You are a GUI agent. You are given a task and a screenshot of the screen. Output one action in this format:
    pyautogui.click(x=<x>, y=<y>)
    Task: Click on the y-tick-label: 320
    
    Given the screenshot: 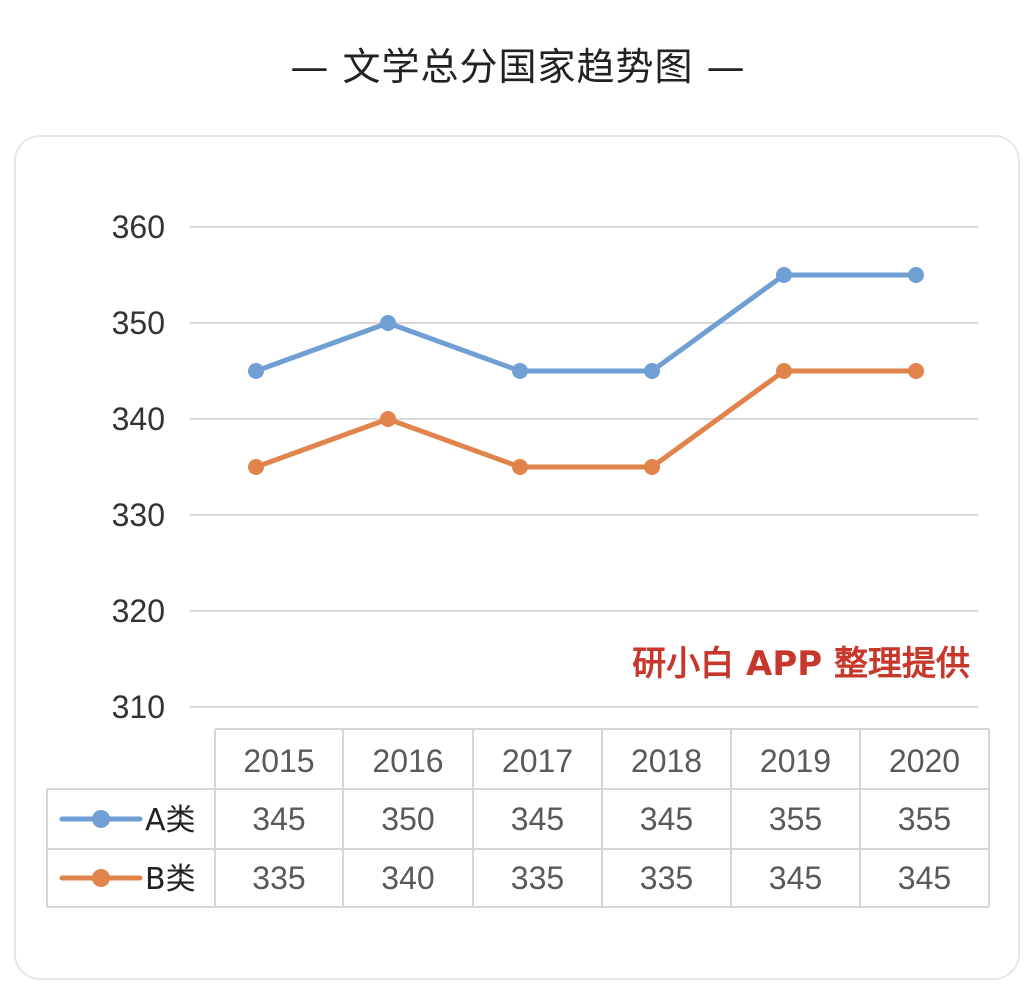 What is the action you would take?
    pyautogui.click(x=138, y=611)
    